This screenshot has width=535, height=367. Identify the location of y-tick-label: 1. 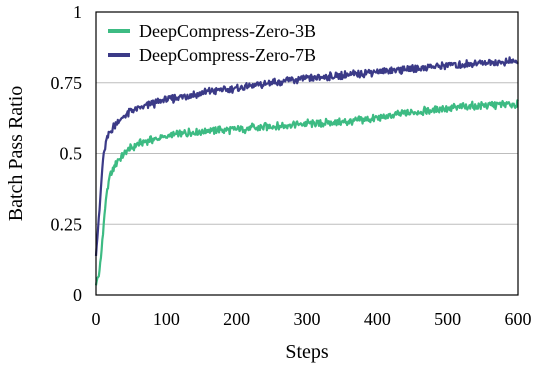
(77, 12).